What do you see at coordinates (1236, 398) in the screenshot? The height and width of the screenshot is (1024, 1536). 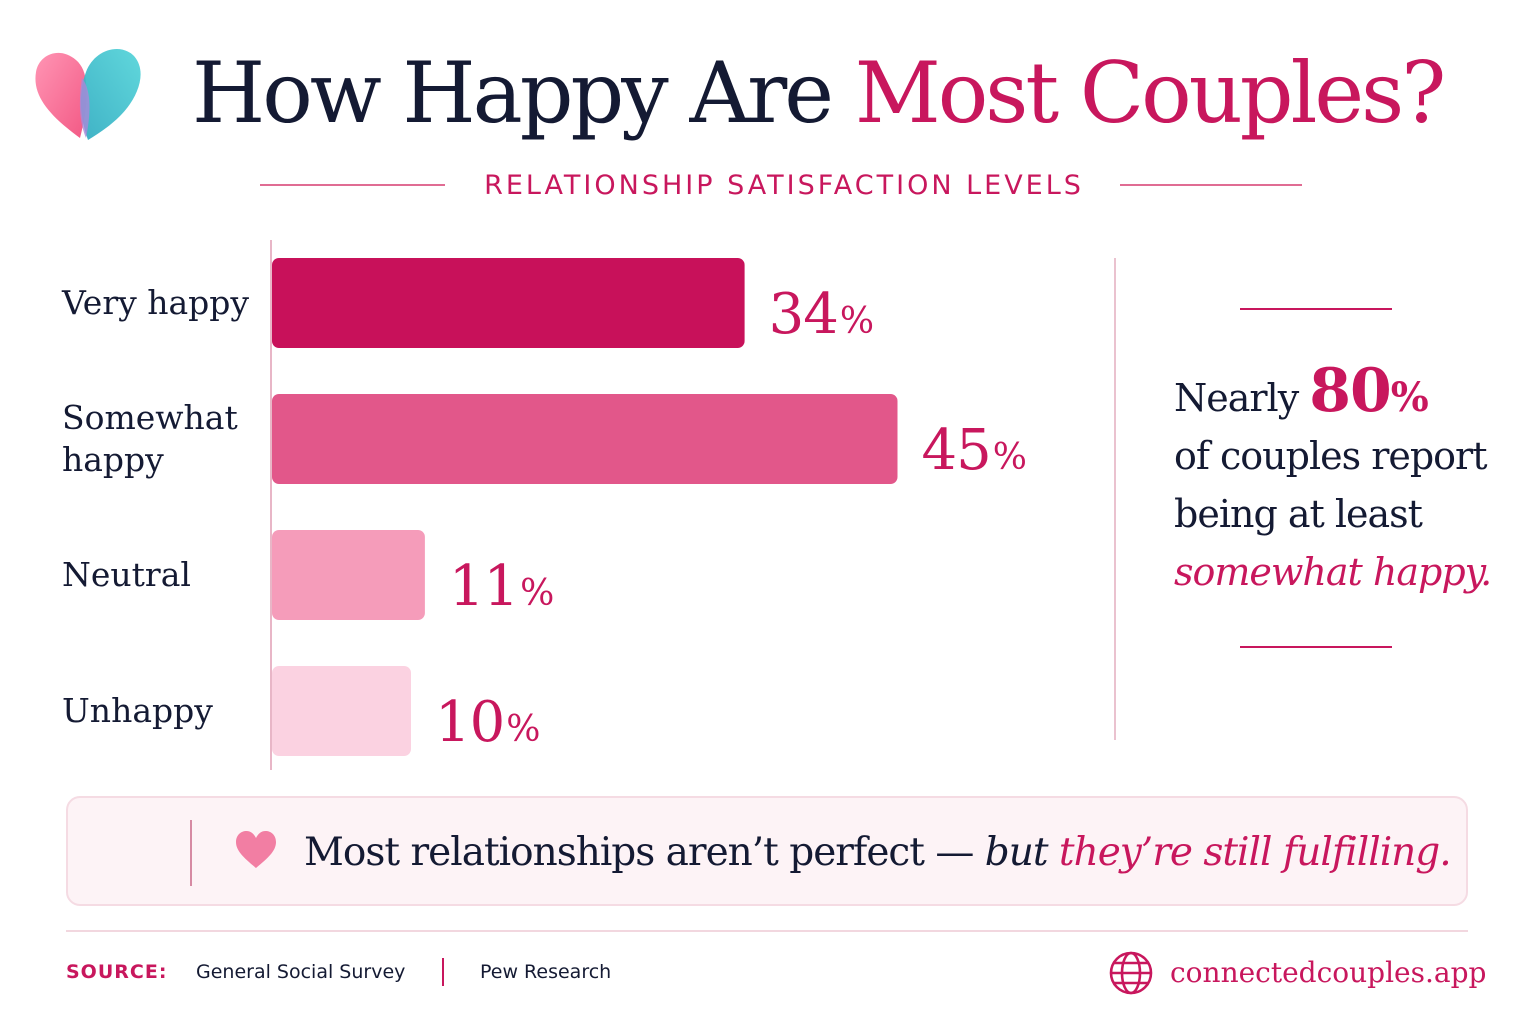 I see `callout-prefix: Nearly` at bounding box center [1236, 398].